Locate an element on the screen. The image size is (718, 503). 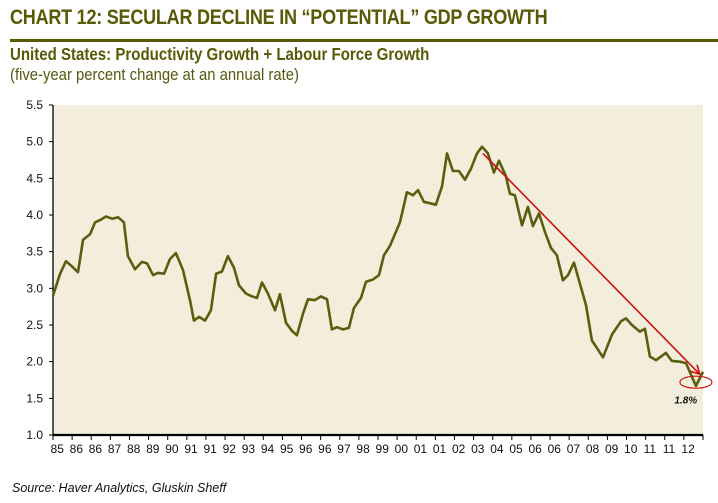
x-tick-label: 04 is located at coordinates (497, 449).